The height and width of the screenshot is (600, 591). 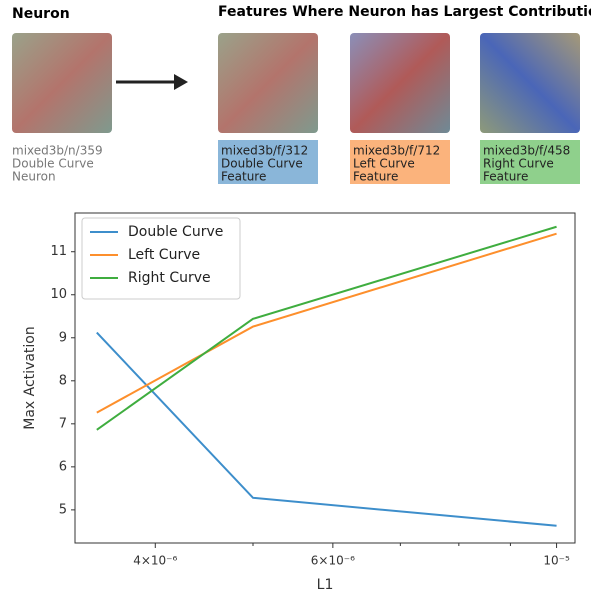 What do you see at coordinates (63, 466) in the screenshot?
I see `y-tick-label: 6` at bounding box center [63, 466].